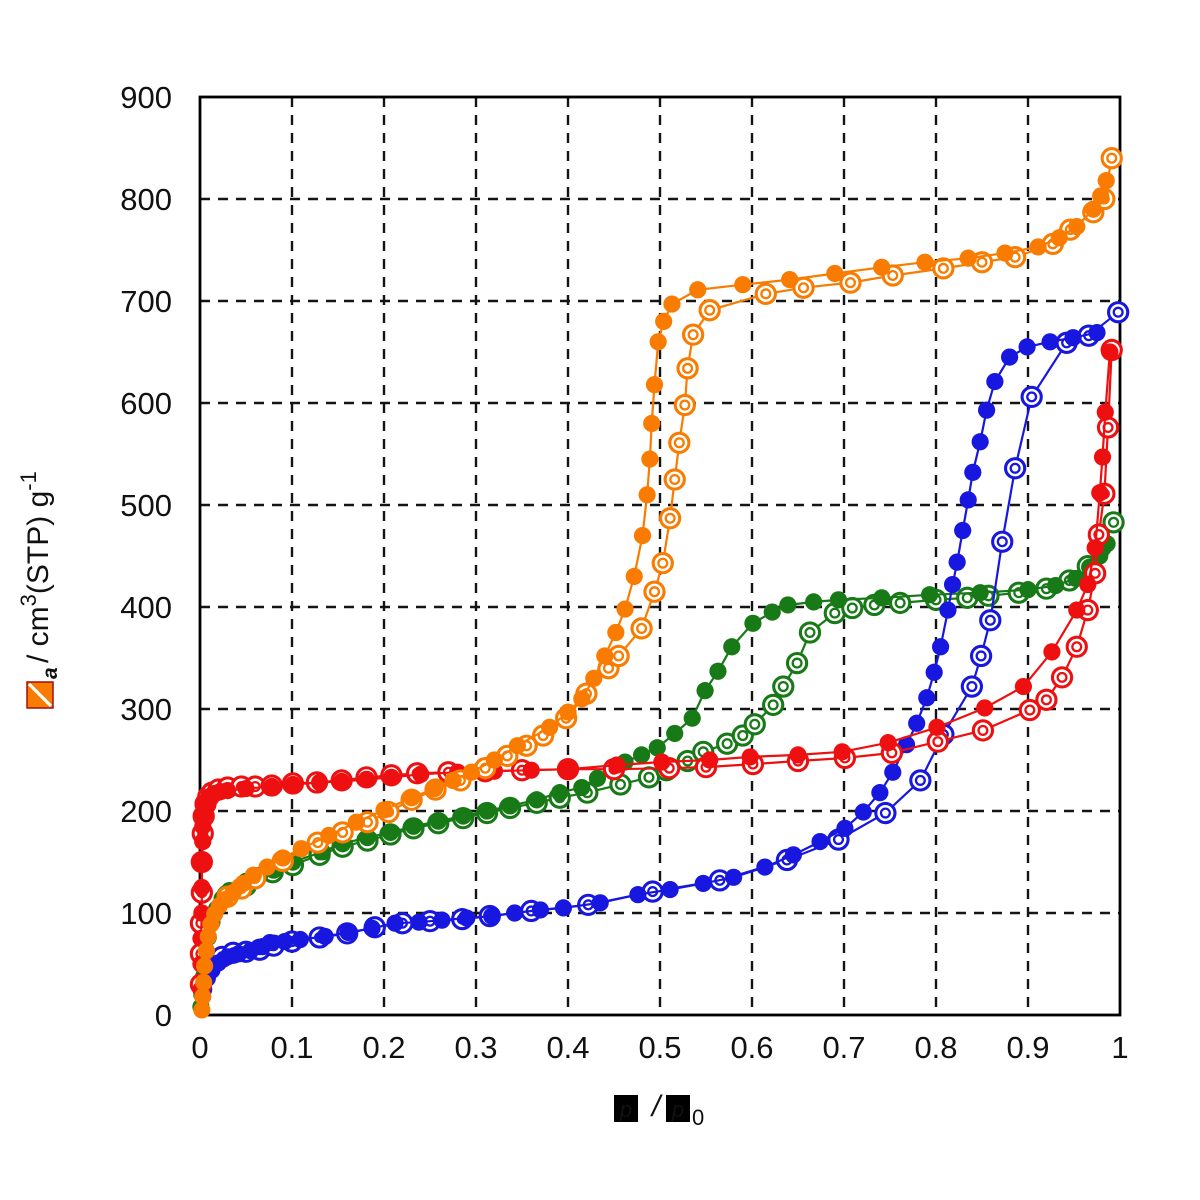 The image size is (1200, 1200). What do you see at coordinates (146, 556) in the screenshot?
I see `y-tick-labels: 0 100 200 300 400 500 600 700 800 900` at bounding box center [146, 556].